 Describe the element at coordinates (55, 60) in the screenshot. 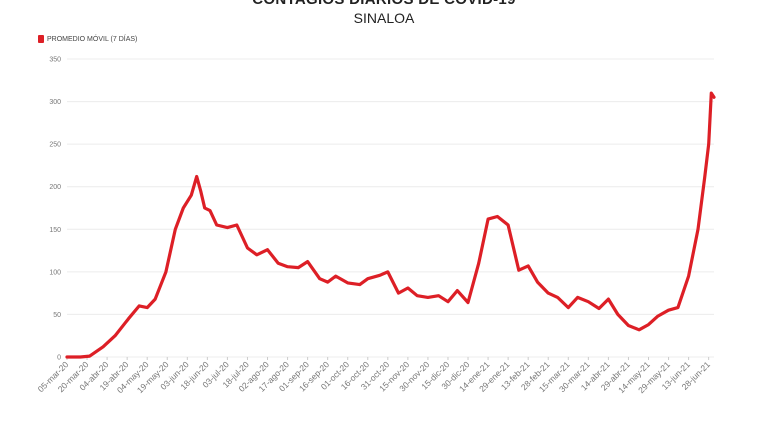

I see `y-tick-label: 350` at that location.